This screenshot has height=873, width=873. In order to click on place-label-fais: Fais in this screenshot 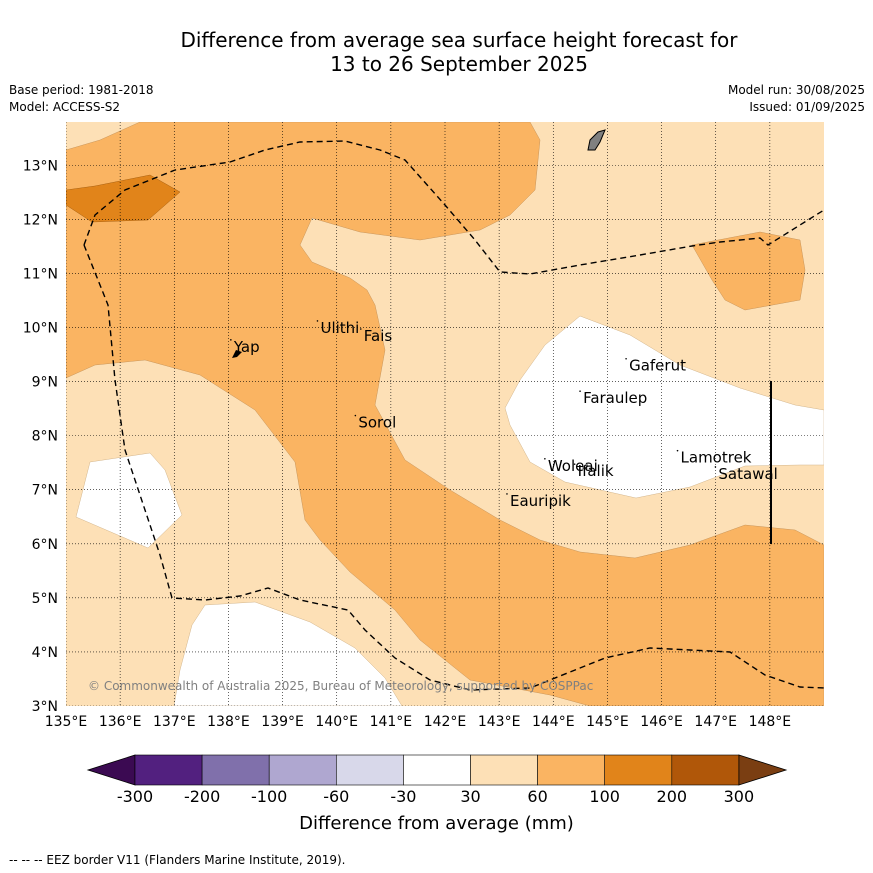, I will do `click(378, 336)`.